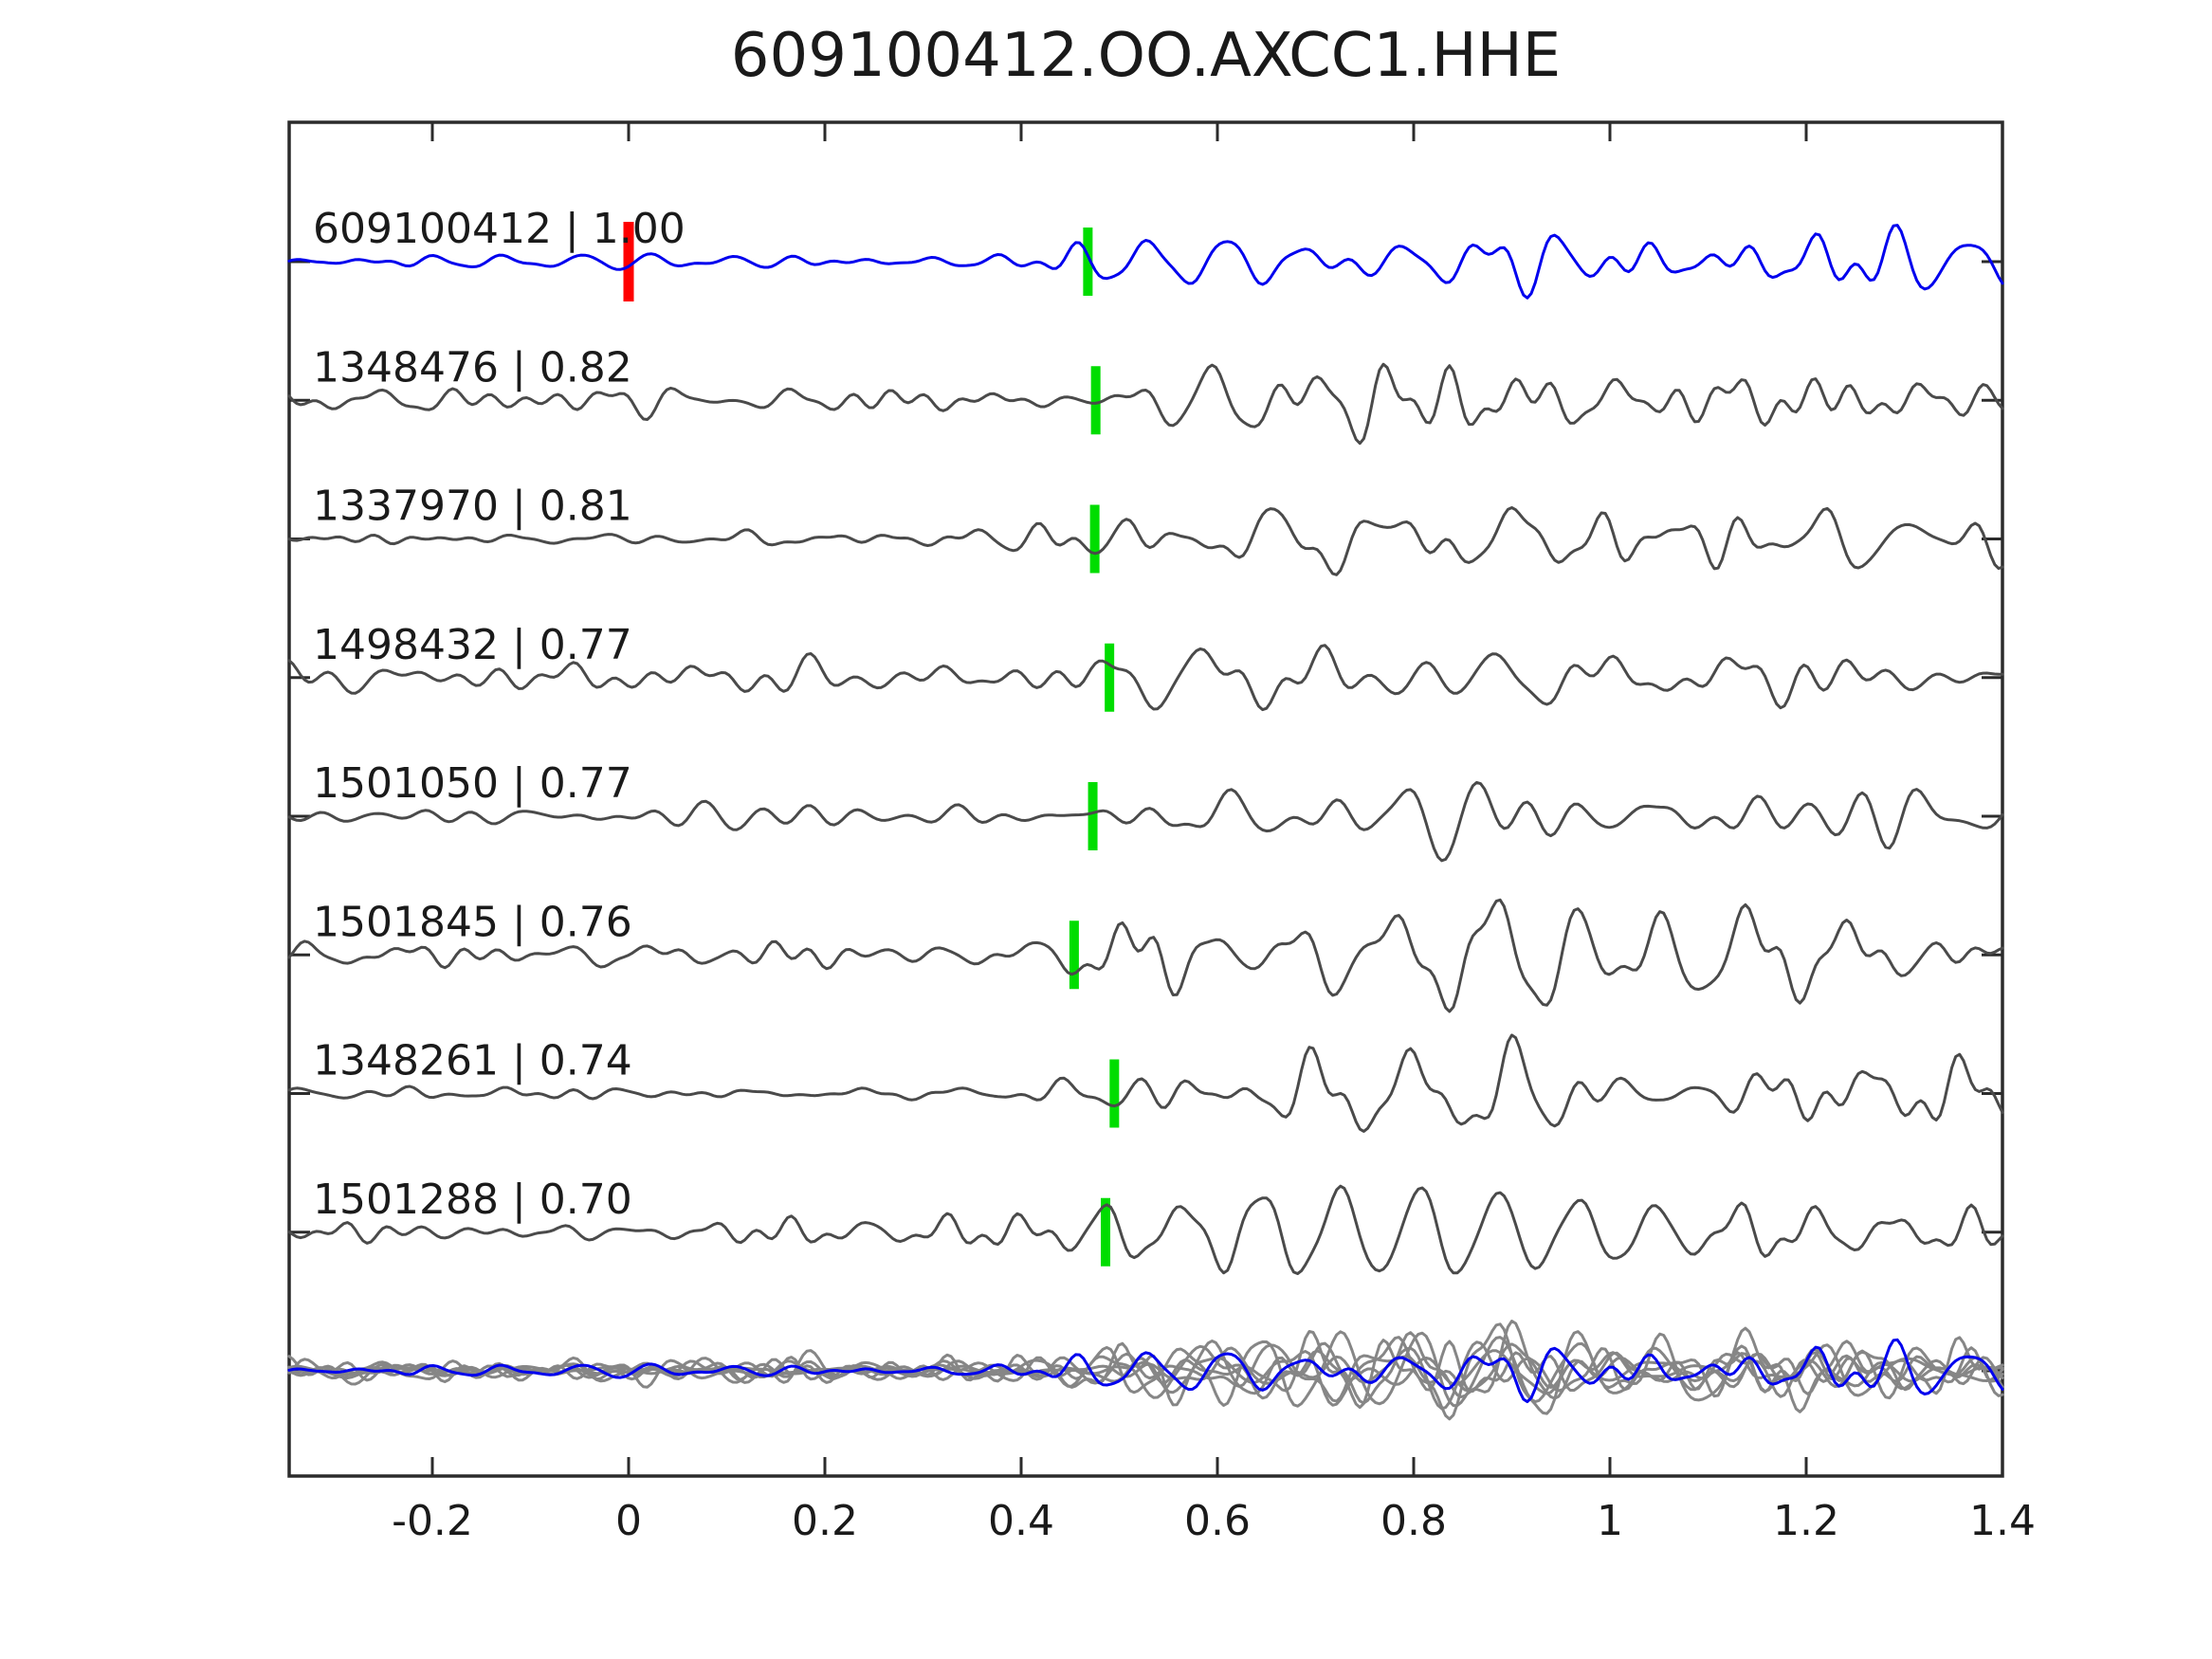 Image resolution: width=2212 pixels, height=1659 pixels. I want to click on x-tick-label: 1.4, so click(2003, 1521).